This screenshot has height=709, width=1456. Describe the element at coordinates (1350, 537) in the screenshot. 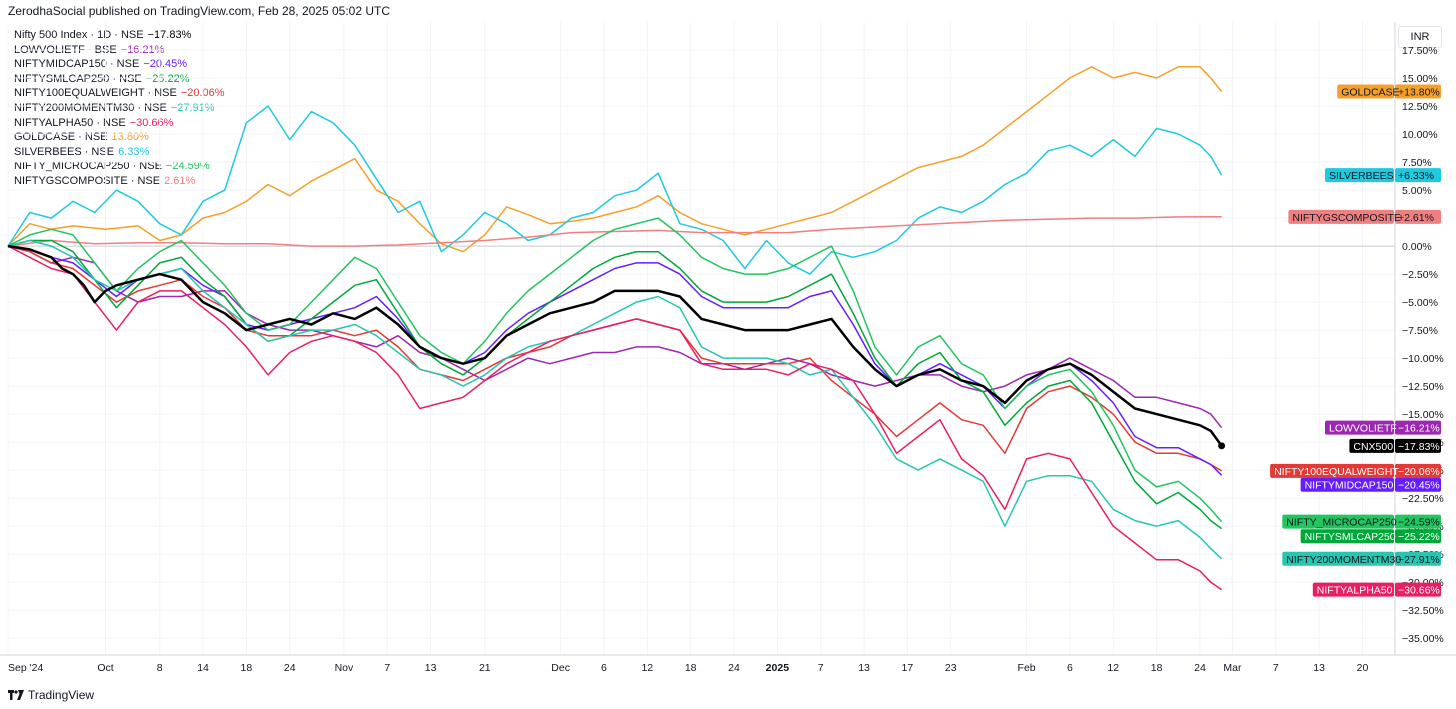

I see `price-tag-label: NIFTYSMLCAP250` at that location.